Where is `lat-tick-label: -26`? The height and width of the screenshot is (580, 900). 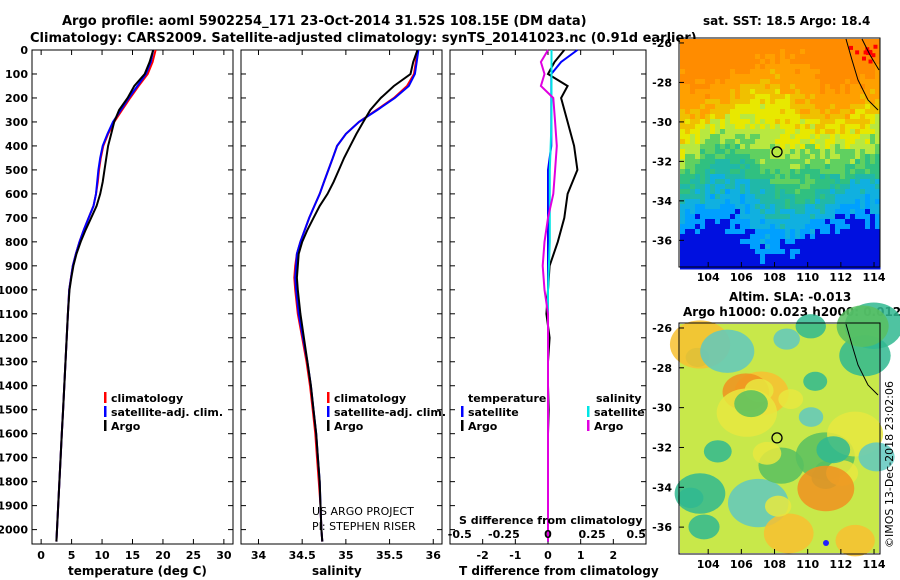 lat-tick-label: -26 is located at coordinates (662, 43).